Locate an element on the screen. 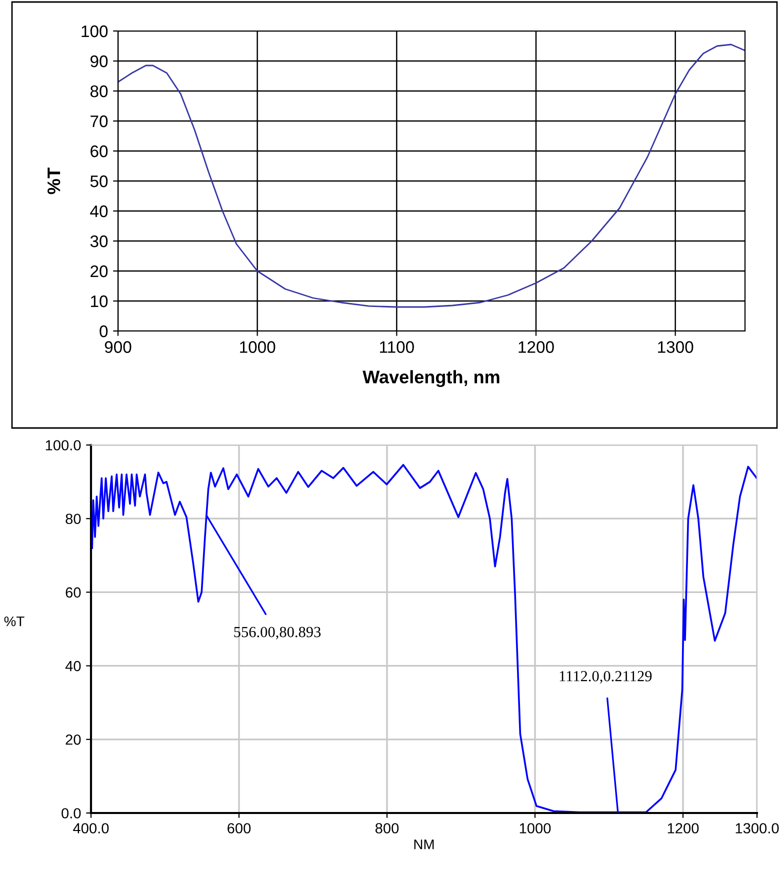 The height and width of the screenshot is (873, 782). x-tick-label: 1100 is located at coordinates (397, 347).